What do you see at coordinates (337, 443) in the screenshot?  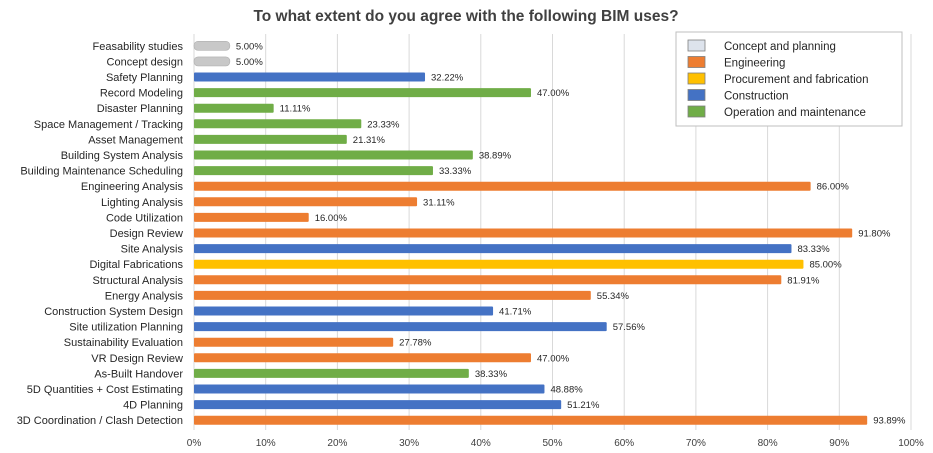 I see `x-tick-label: 20%` at bounding box center [337, 443].